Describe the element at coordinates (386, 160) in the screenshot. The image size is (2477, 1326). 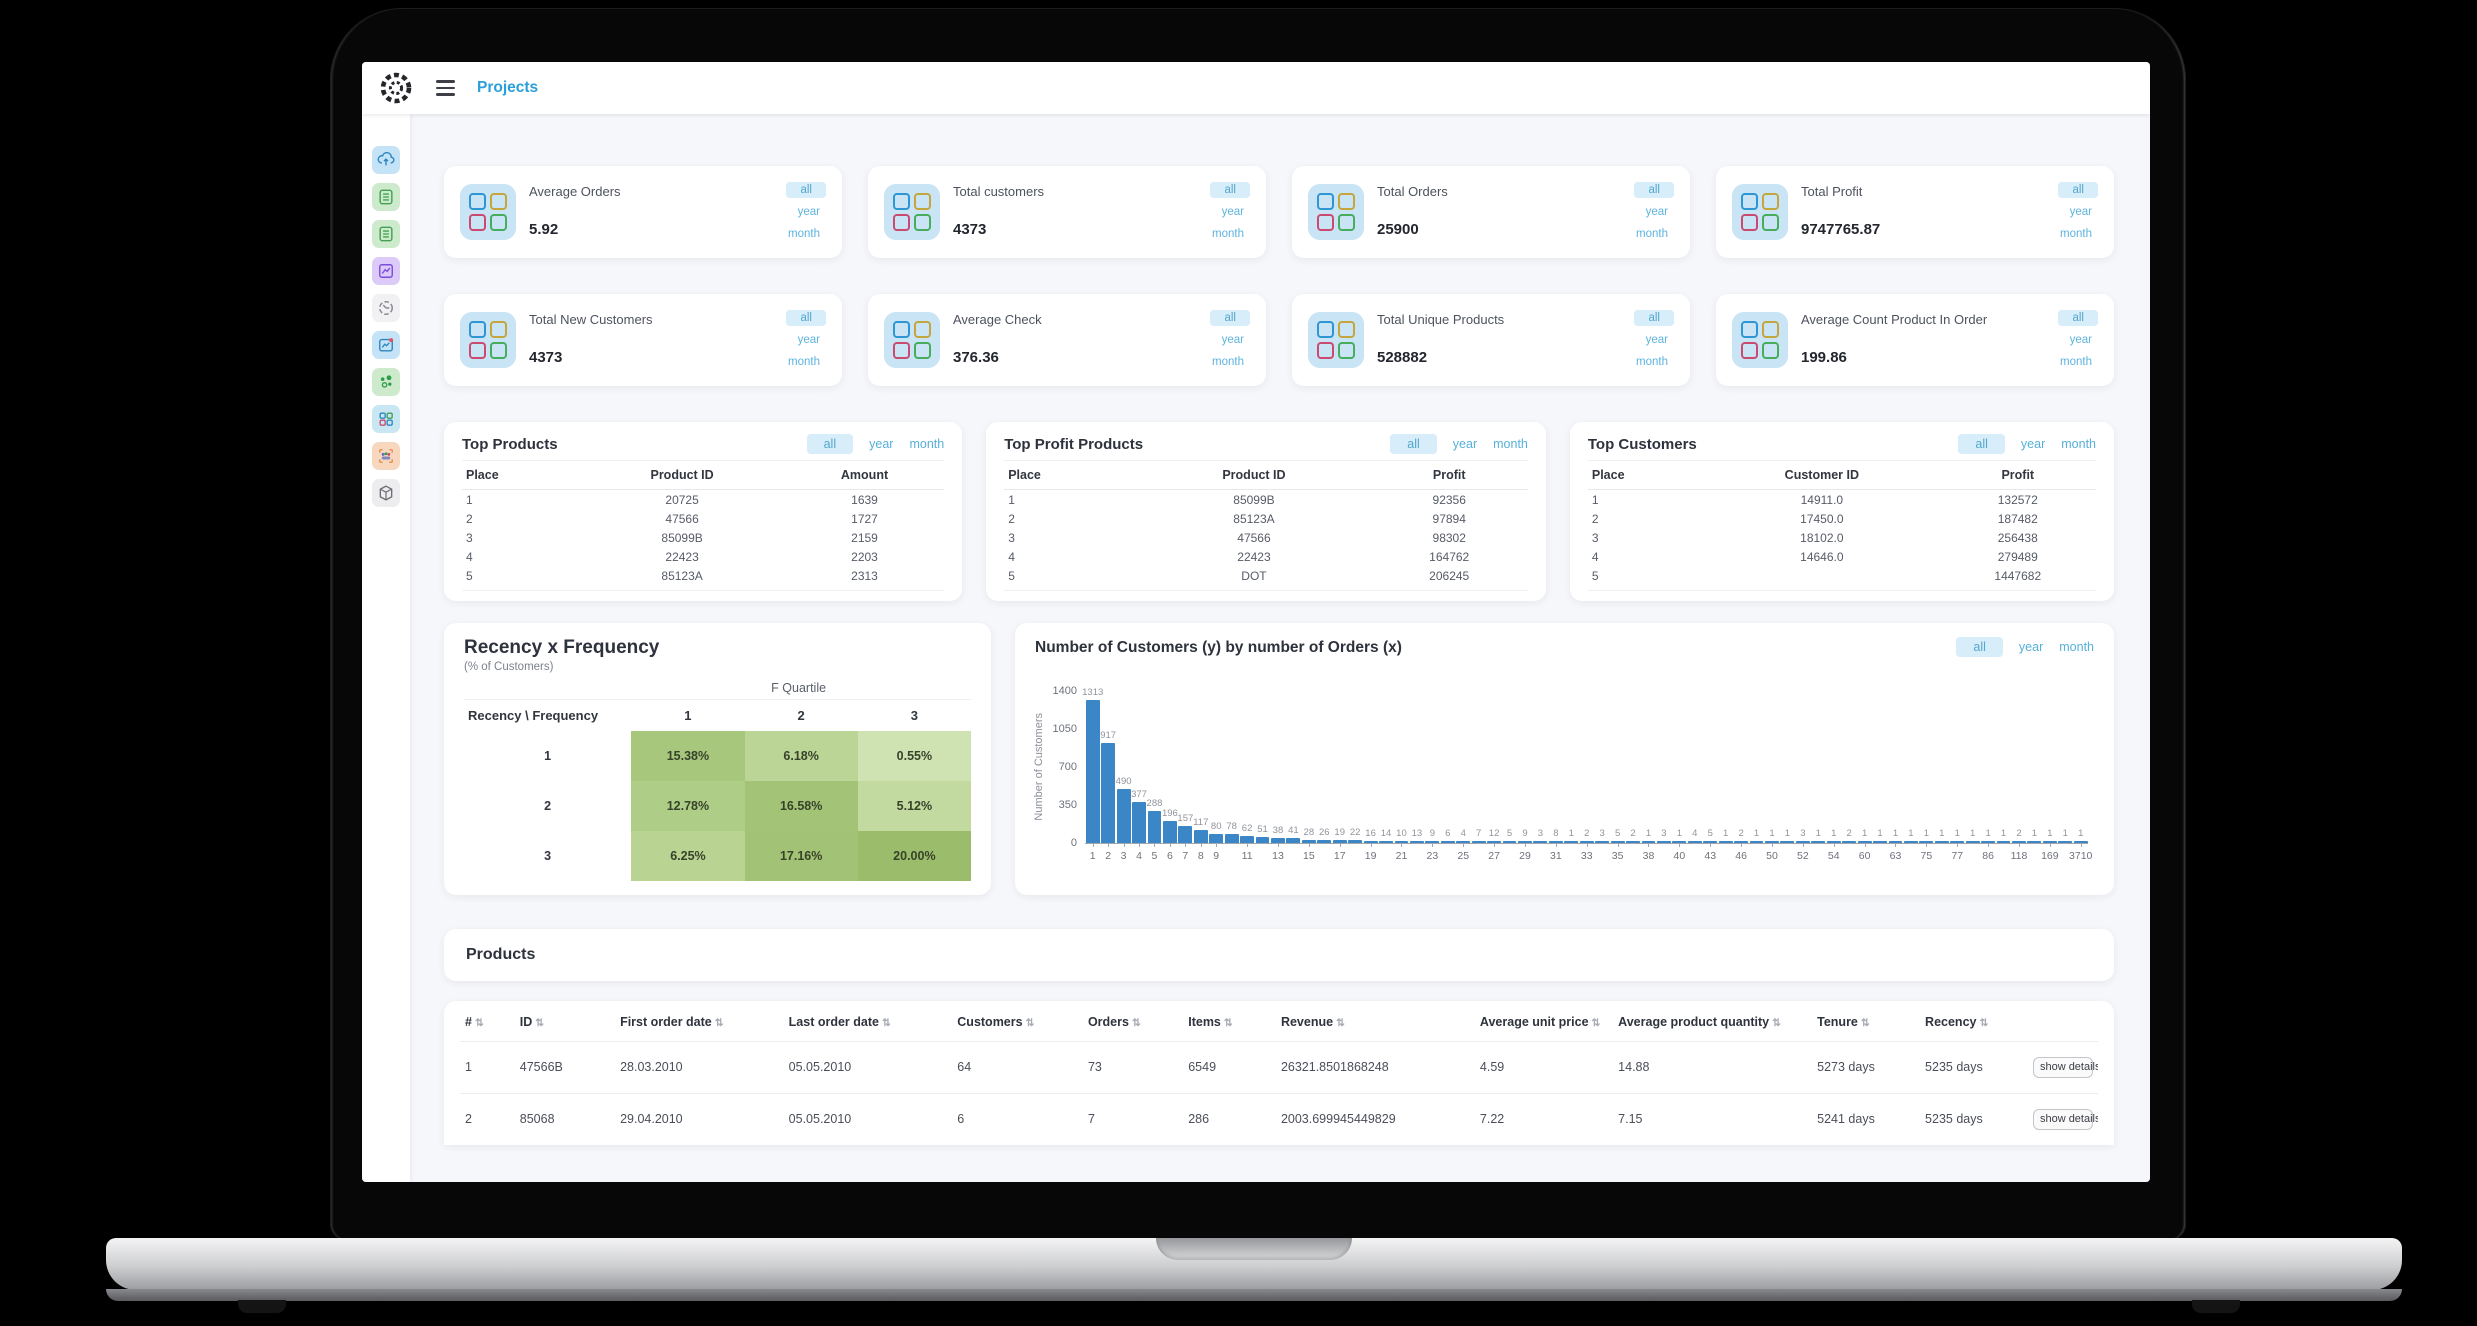
I see `sidebar-item-upload` at that location.